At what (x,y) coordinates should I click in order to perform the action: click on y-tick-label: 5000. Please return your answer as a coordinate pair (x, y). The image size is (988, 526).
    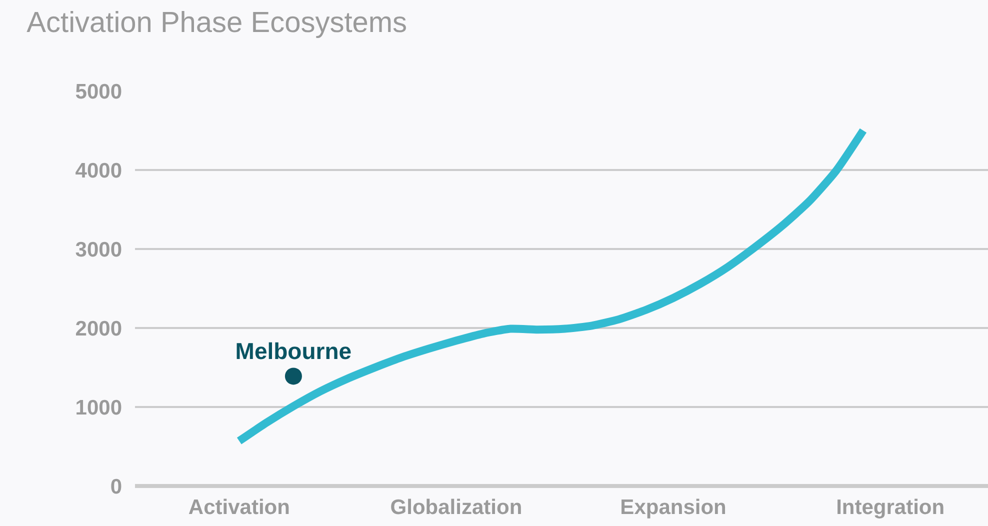
    Looking at the image, I should click on (98, 92).